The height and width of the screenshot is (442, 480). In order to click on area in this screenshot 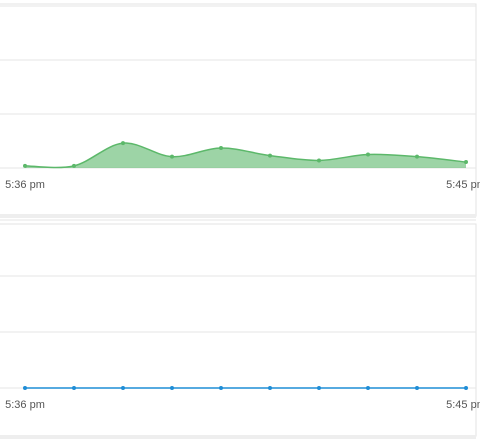, I will do `click(245, 155)`.